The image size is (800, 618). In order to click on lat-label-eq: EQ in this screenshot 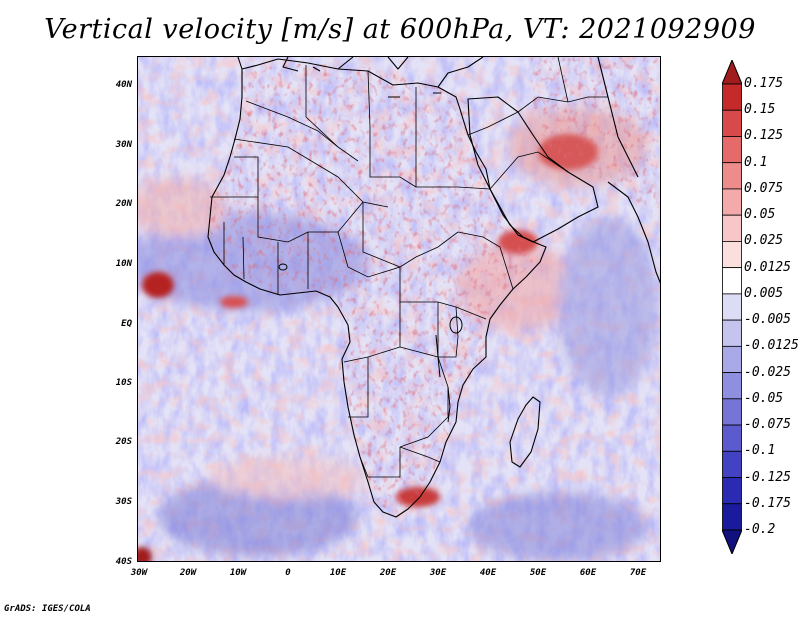, I will do `click(126, 324)`.